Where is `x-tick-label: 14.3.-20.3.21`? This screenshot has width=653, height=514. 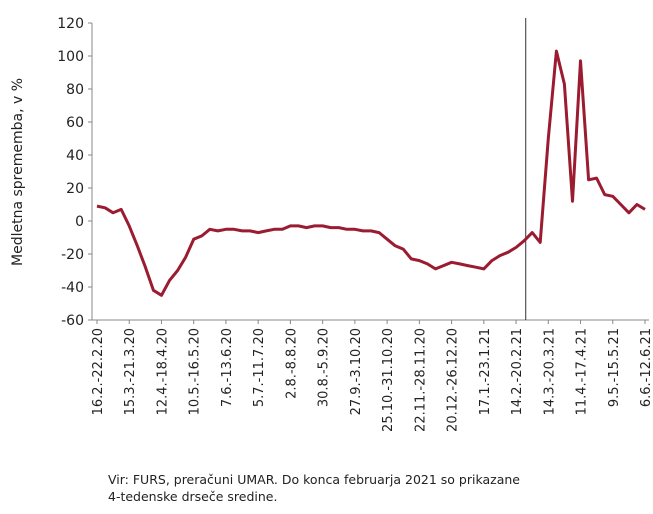
x-tick-label: 14.3.-20.3.21 is located at coordinates (549, 371).